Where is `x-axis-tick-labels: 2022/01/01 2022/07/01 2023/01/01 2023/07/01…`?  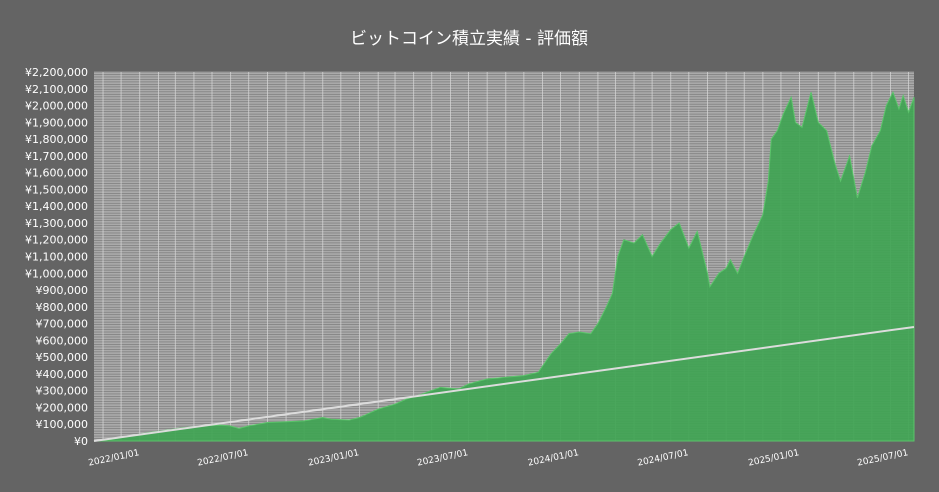 x-axis-tick-labels: 2022/01/01 2022/07/01 2023/01/01 2023/07/01… is located at coordinates (499, 458).